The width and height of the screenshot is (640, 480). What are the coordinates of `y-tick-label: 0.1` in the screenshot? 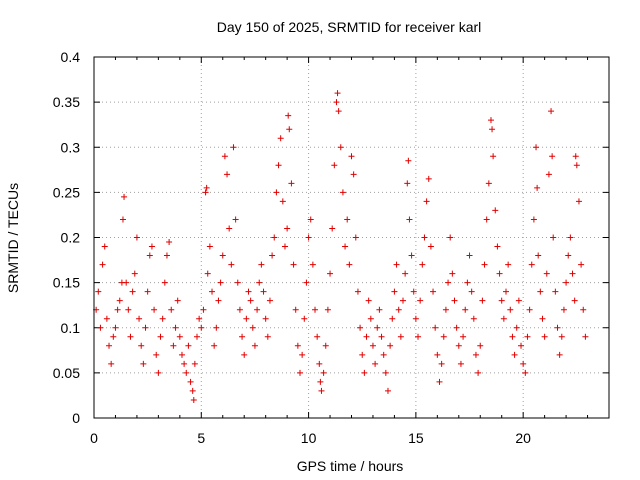 It's located at (71, 328).